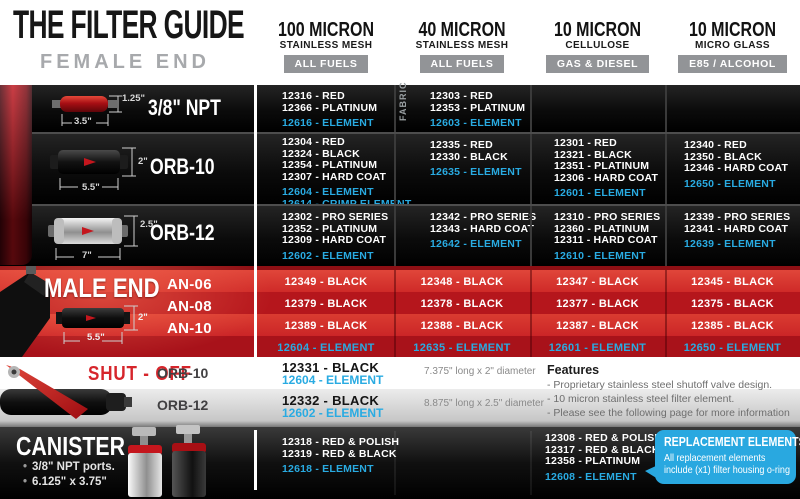  I want to click on column-header-40-micron: 40 MICRON STAINLESS MESH ALL FUELS, so click(462, 46).